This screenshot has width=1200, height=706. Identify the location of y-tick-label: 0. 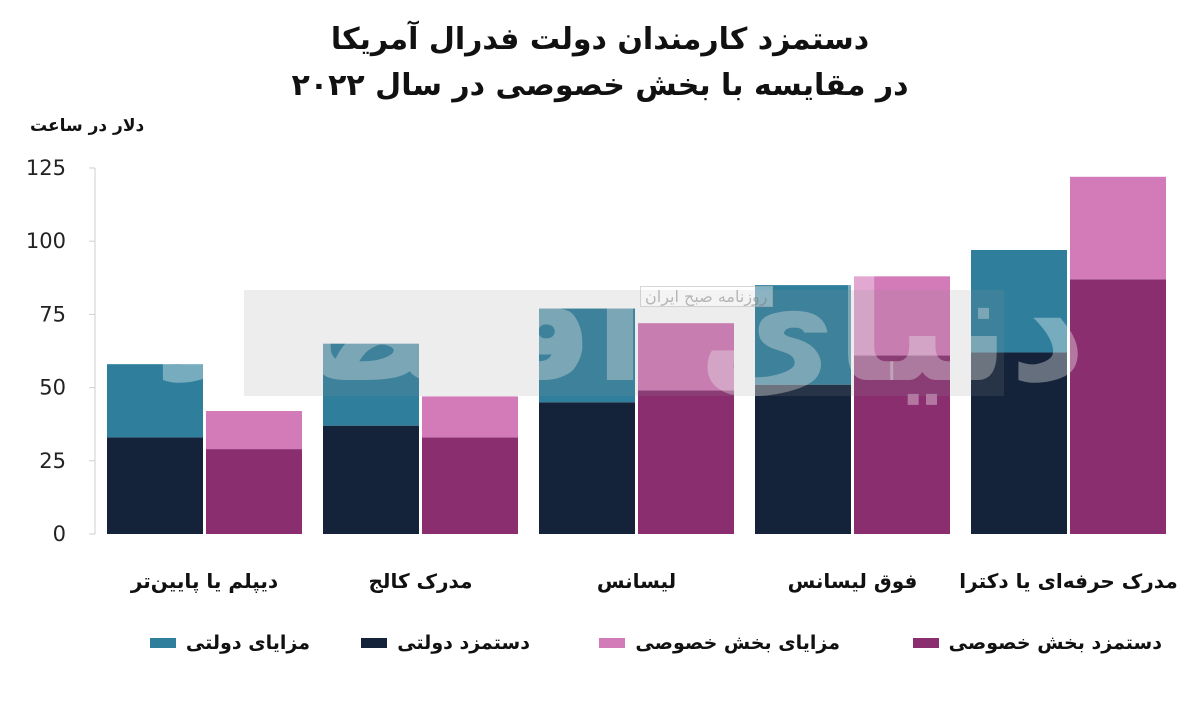
(59, 534).